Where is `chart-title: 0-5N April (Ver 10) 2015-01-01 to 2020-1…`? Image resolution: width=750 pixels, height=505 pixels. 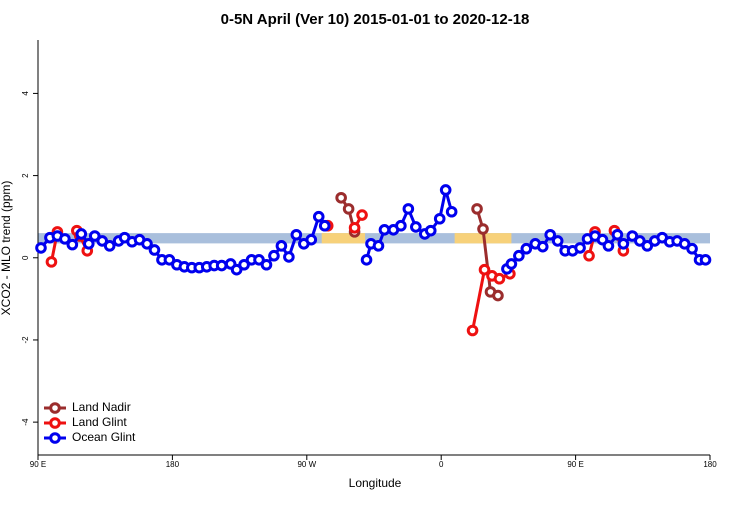
chart-title: 0-5N April (Ver 10) 2015-01-01 to 2020-1… is located at coordinates (375, 19).